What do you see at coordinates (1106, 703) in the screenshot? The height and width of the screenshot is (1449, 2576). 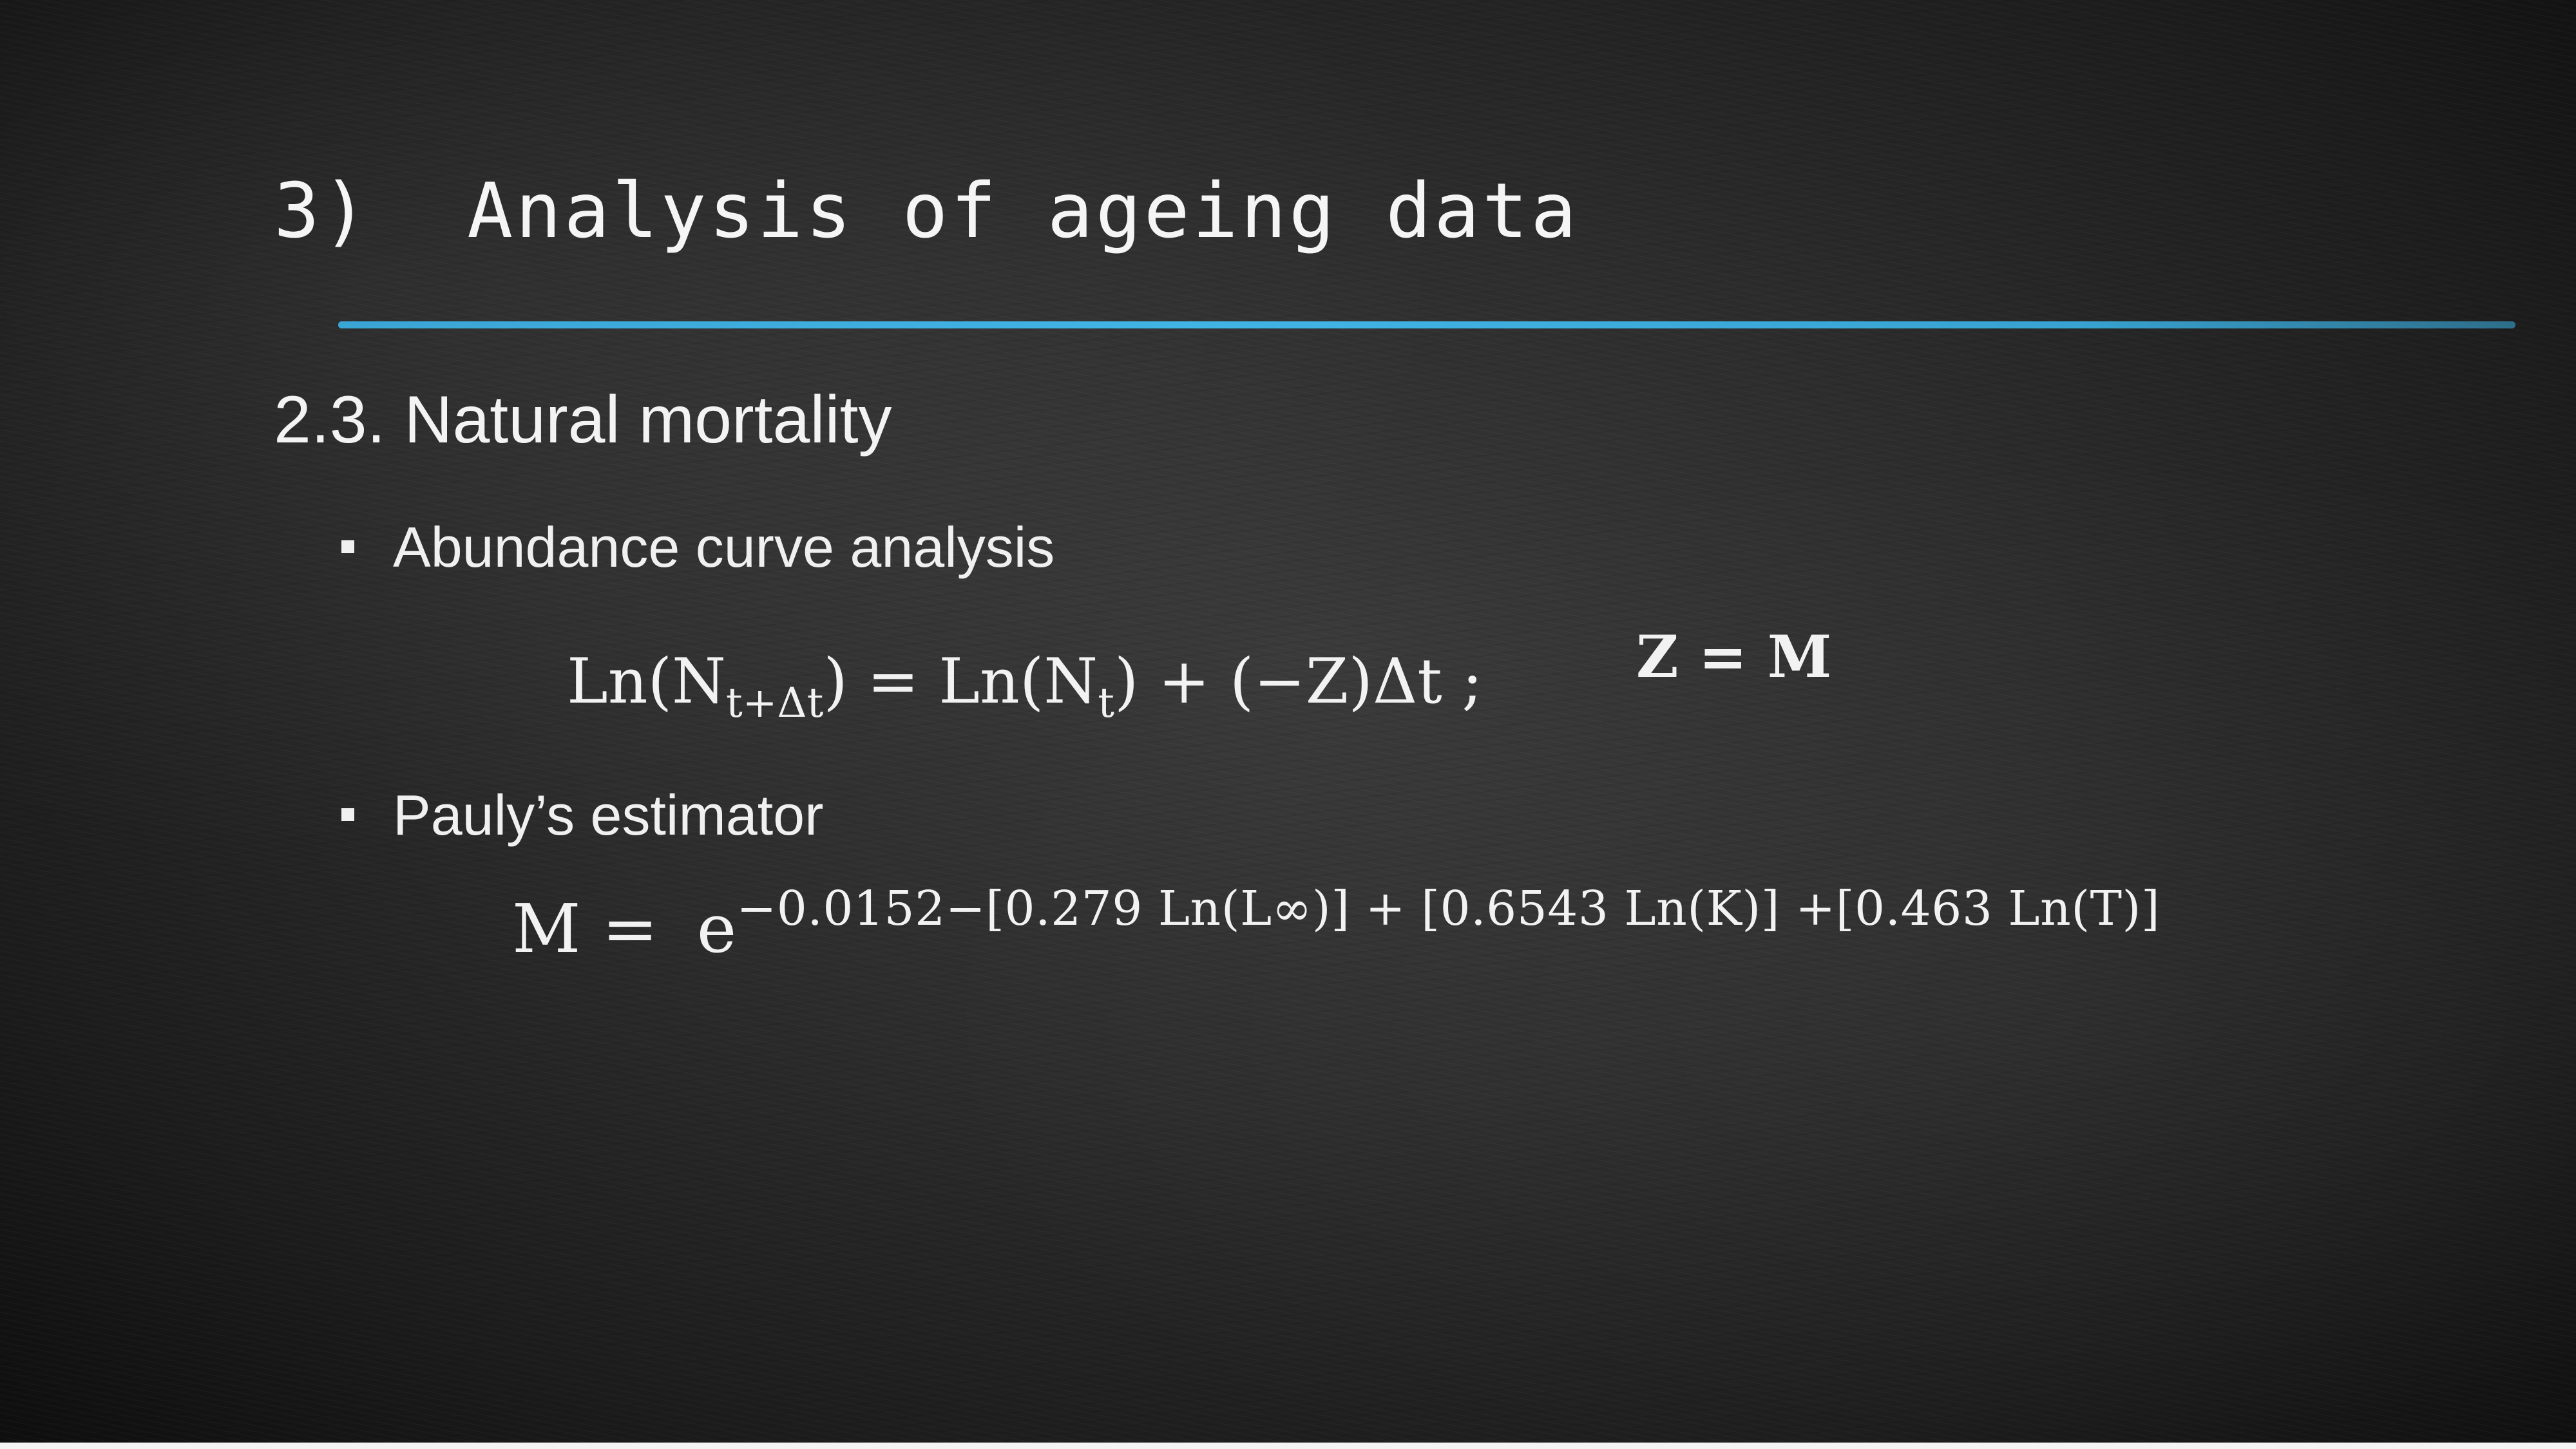 I see `eq-subscript: t` at bounding box center [1106, 703].